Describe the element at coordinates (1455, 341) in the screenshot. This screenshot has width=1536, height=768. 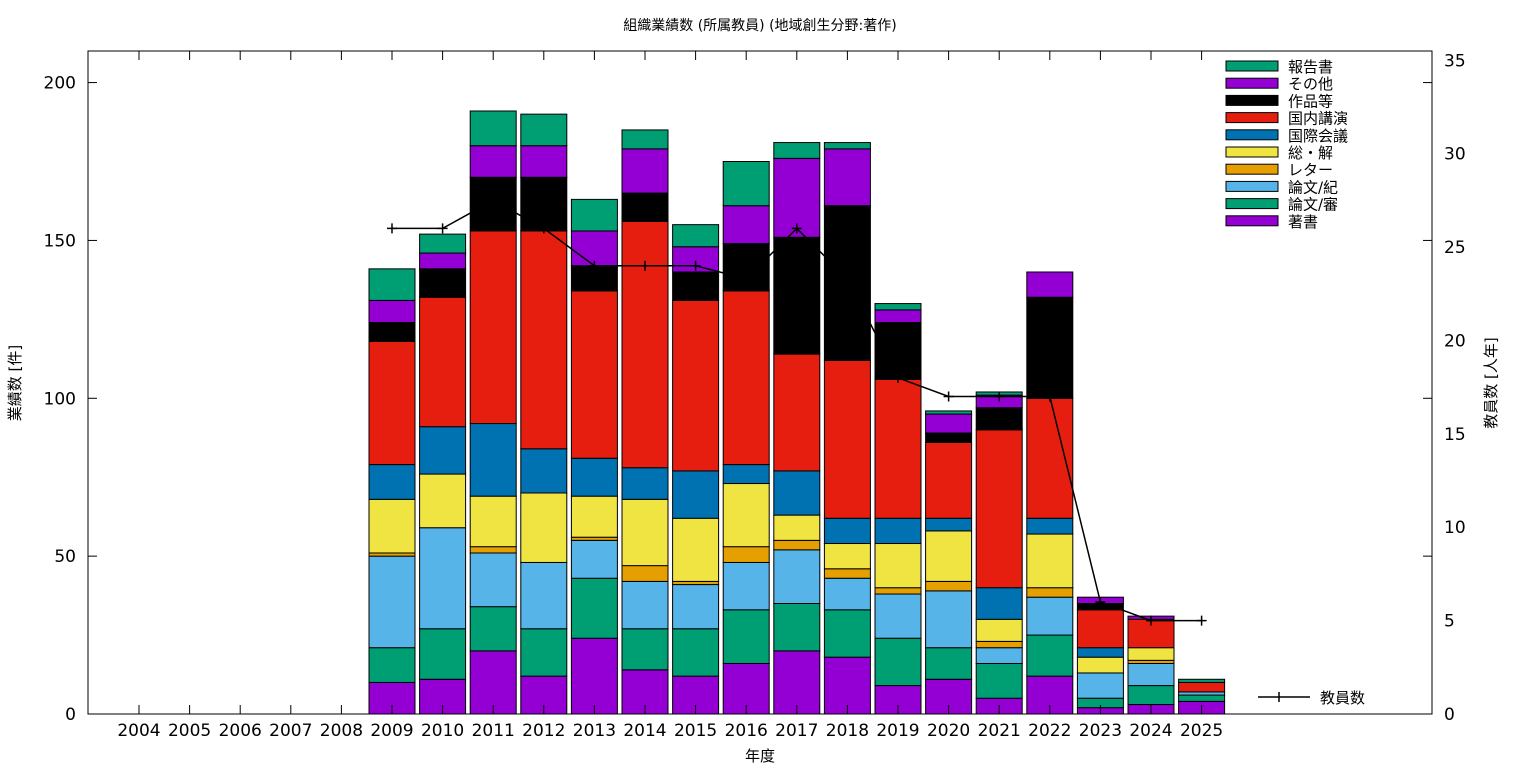
I see `y2-tick-label: 20` at that location.